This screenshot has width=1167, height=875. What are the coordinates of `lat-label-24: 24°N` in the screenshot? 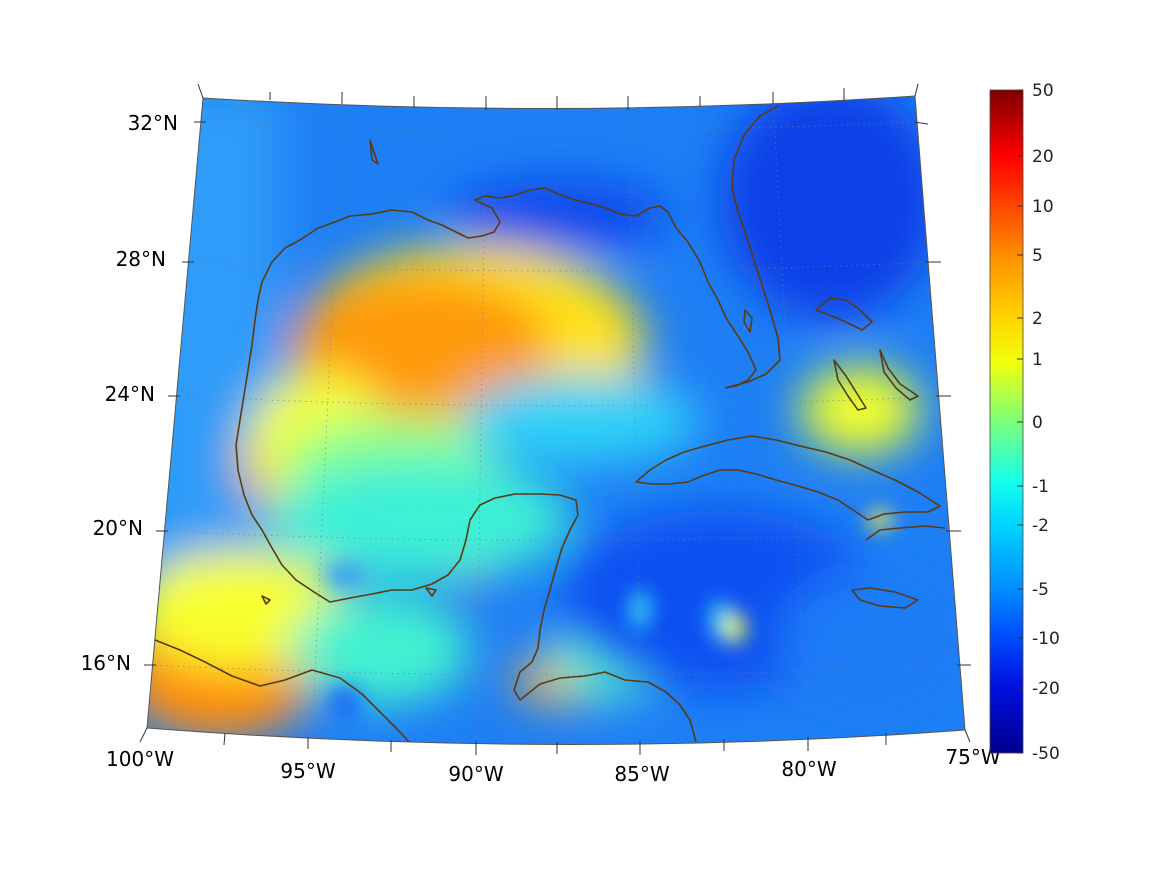 It's located at (130, 394).